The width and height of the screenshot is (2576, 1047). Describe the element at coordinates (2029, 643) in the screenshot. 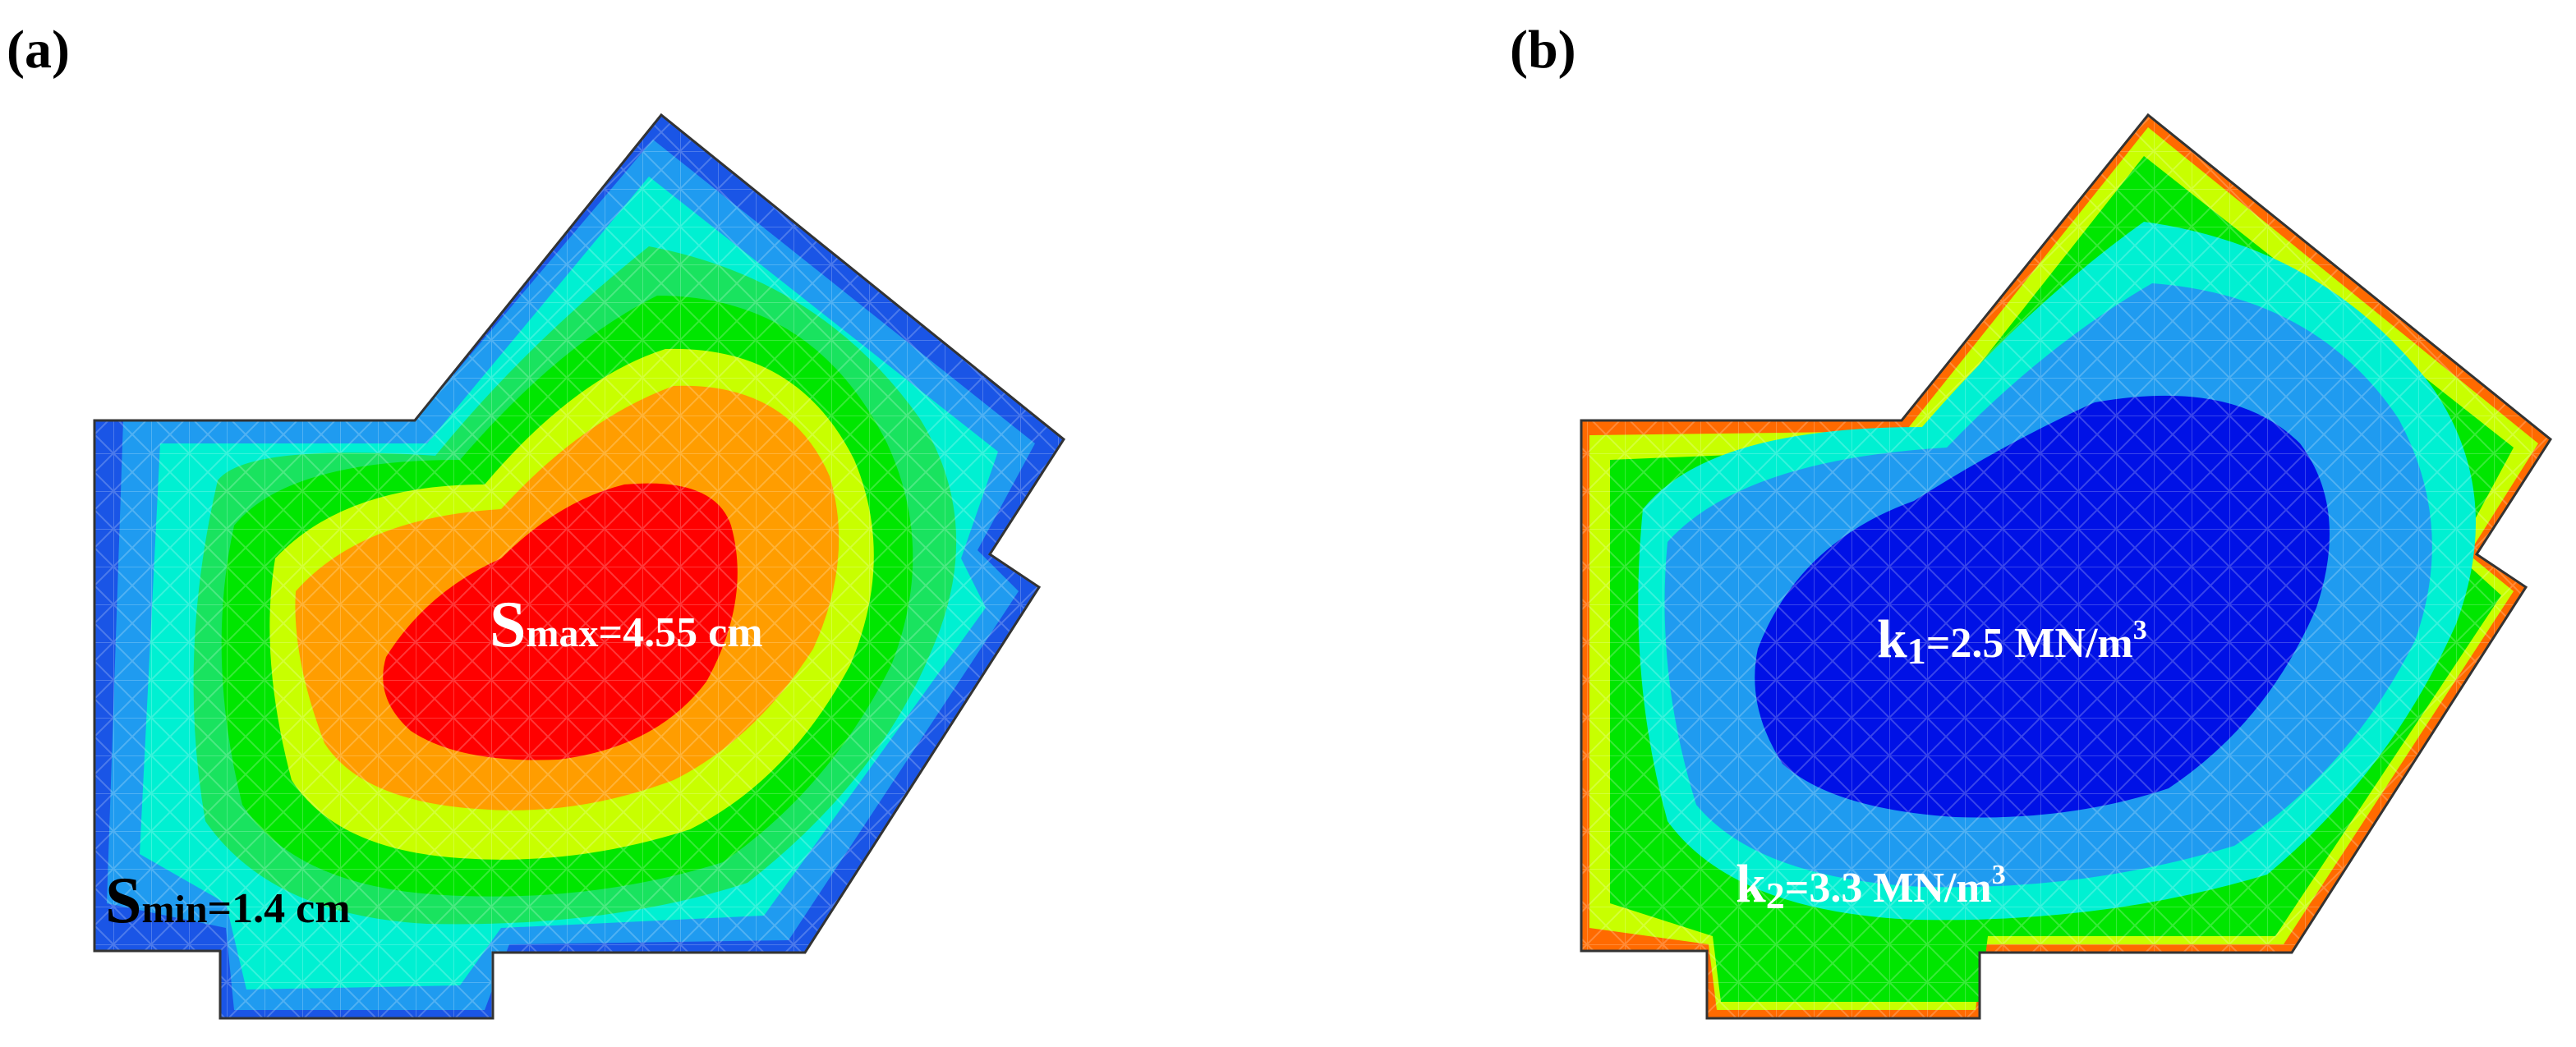

I see `k1-value: =2.5 MN/m` at that location.